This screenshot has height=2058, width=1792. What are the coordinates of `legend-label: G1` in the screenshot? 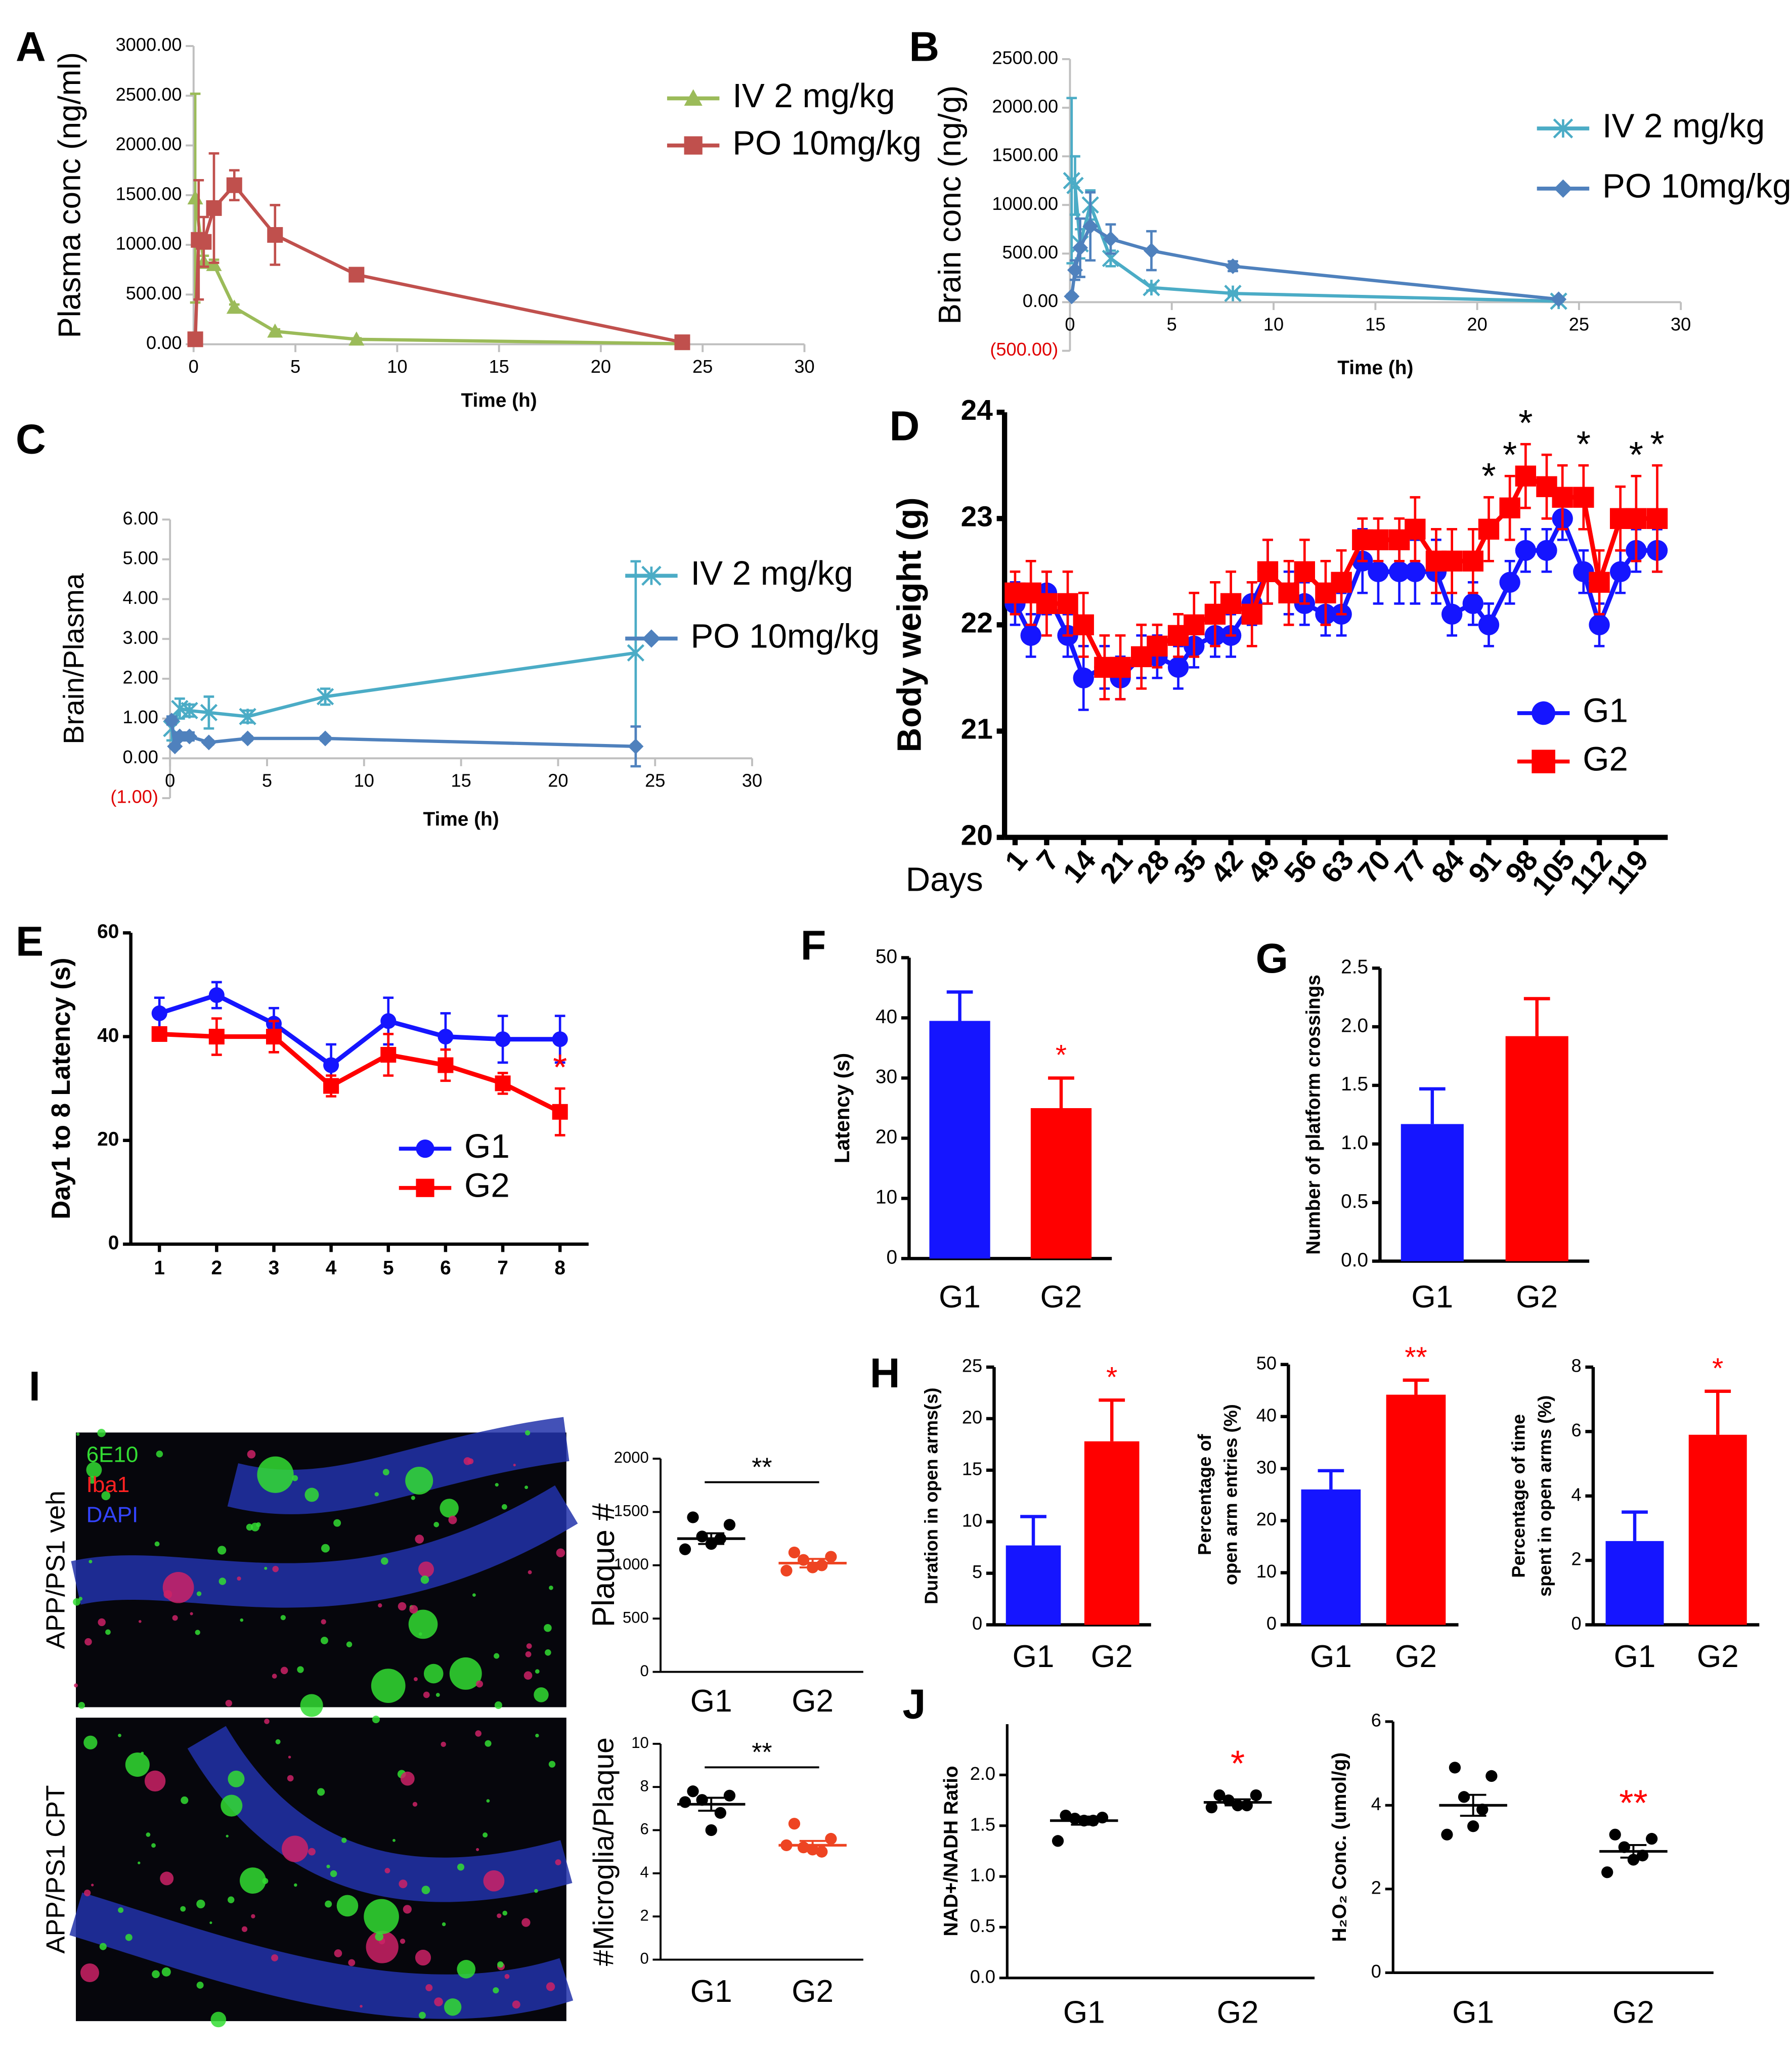 It's located at (487, 1146).